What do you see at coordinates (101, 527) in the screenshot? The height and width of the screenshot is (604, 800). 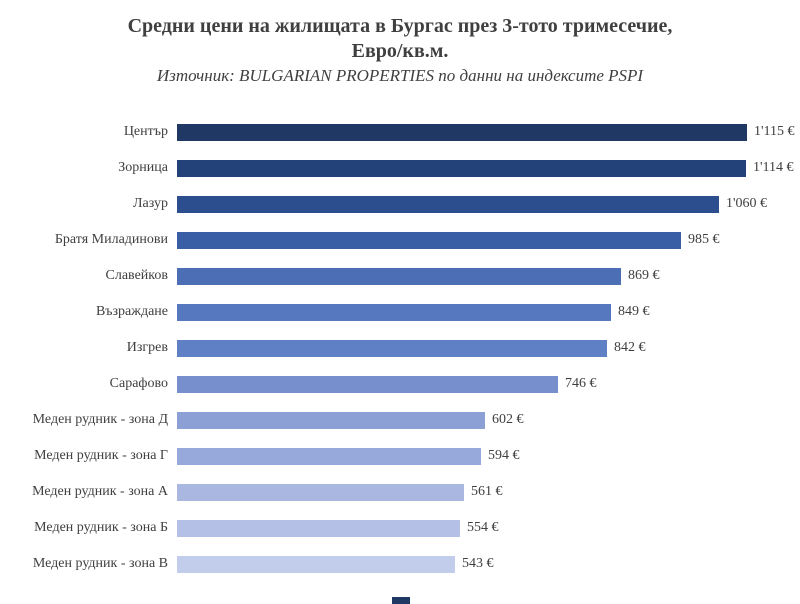 I see `category-label: Меден рудник - зона Б` at bounding box center [101, 527].